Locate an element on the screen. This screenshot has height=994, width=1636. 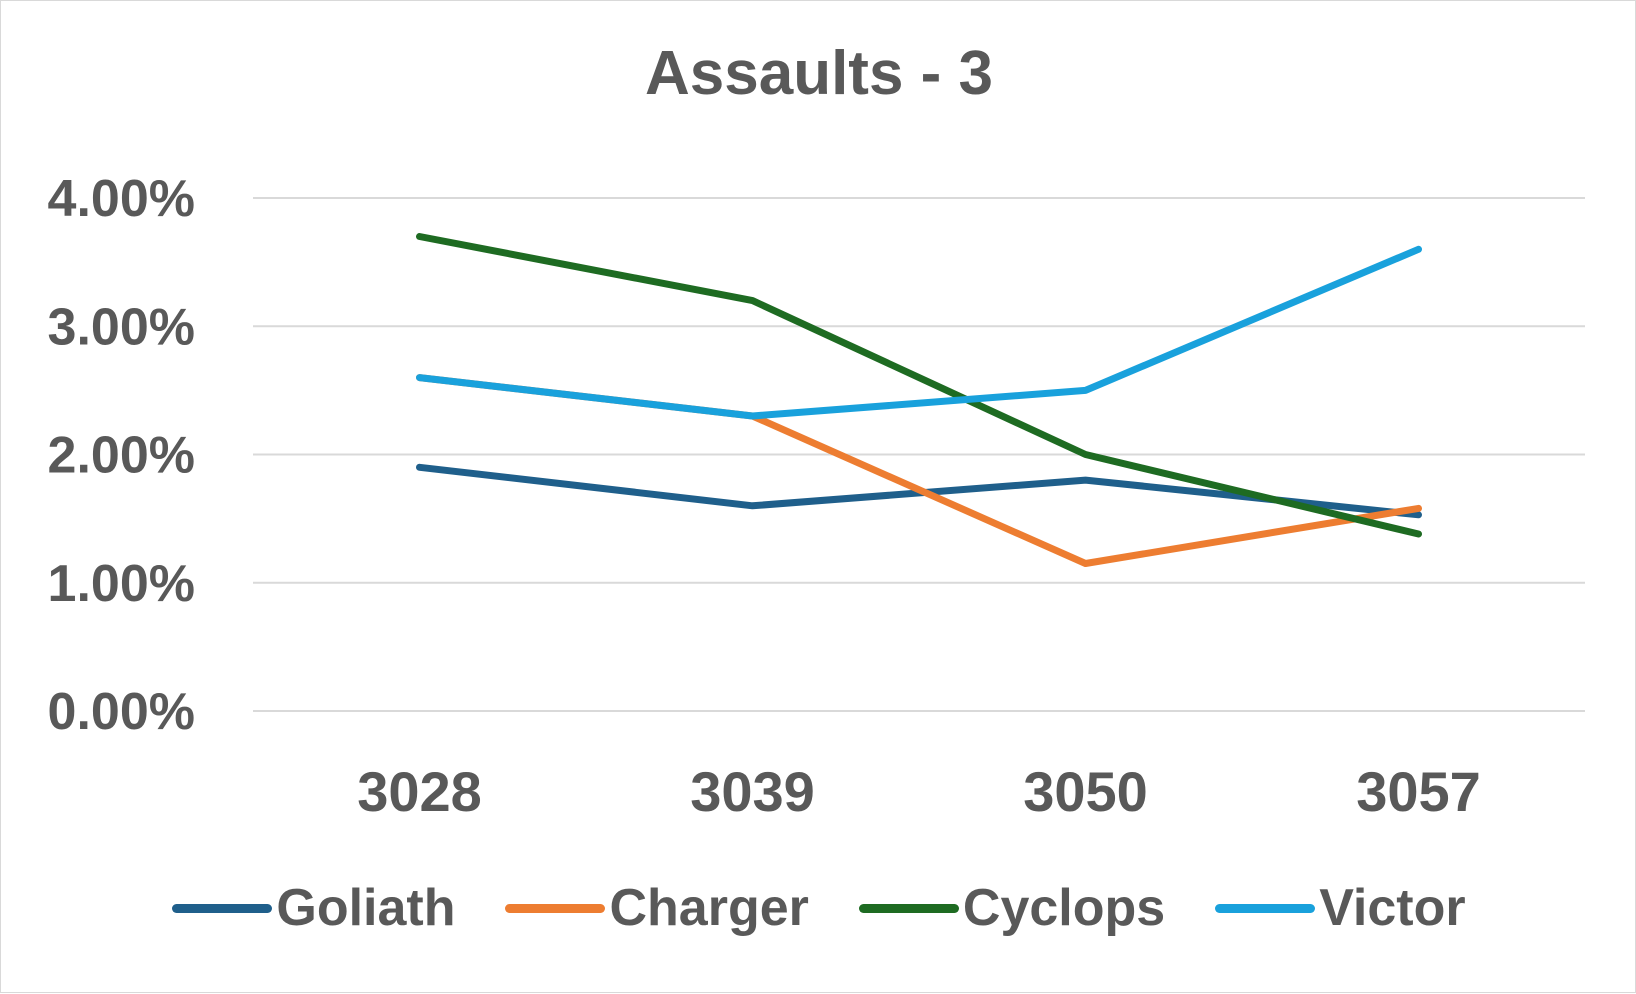
y-tick-label: 1.00% is located at coordinates (121, 584).